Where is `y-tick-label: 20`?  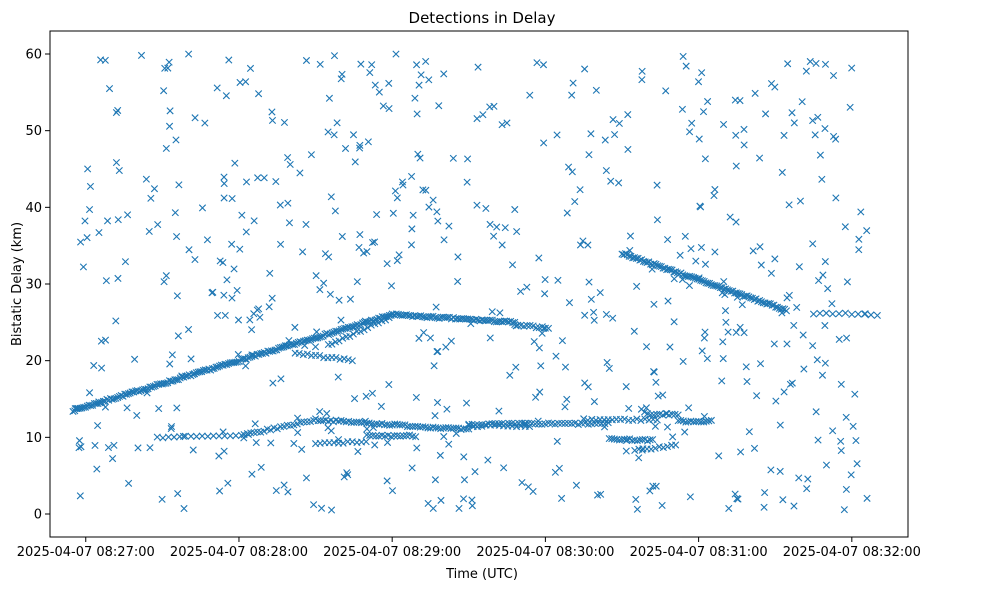
y-tick-label: 20 is located at coordinates (33, 361).